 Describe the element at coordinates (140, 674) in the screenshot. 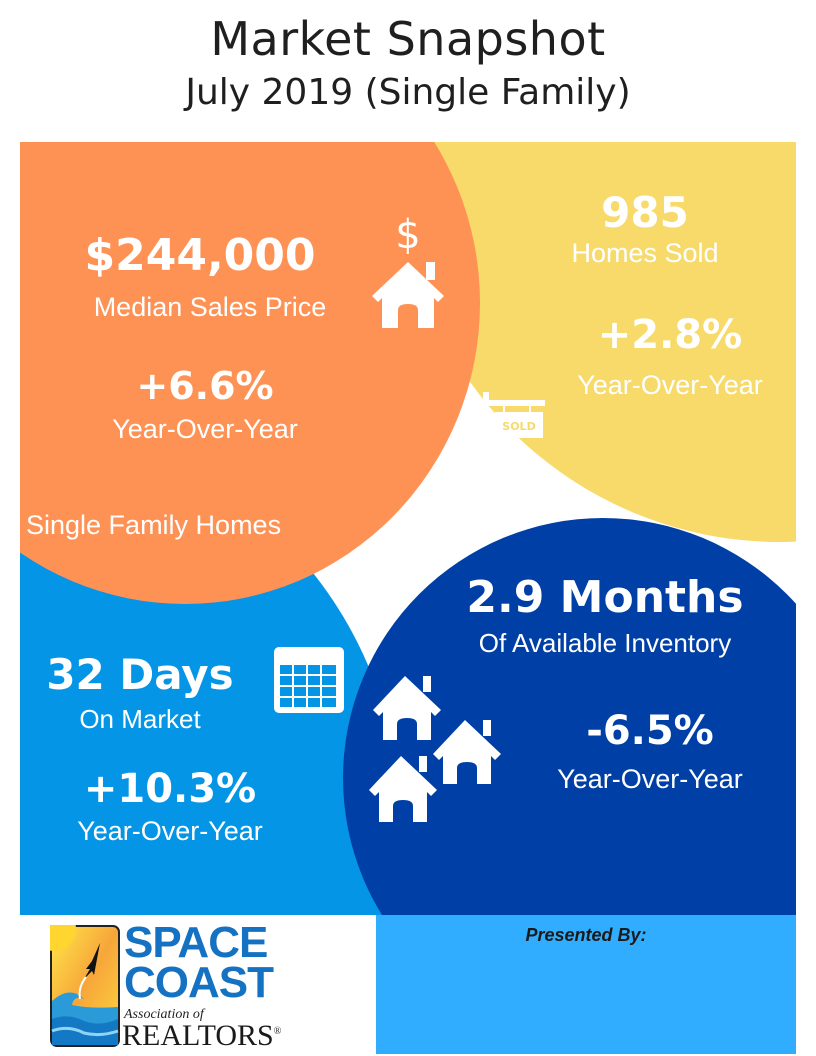

I see `days-on-market-value: 32 Days` at that location.